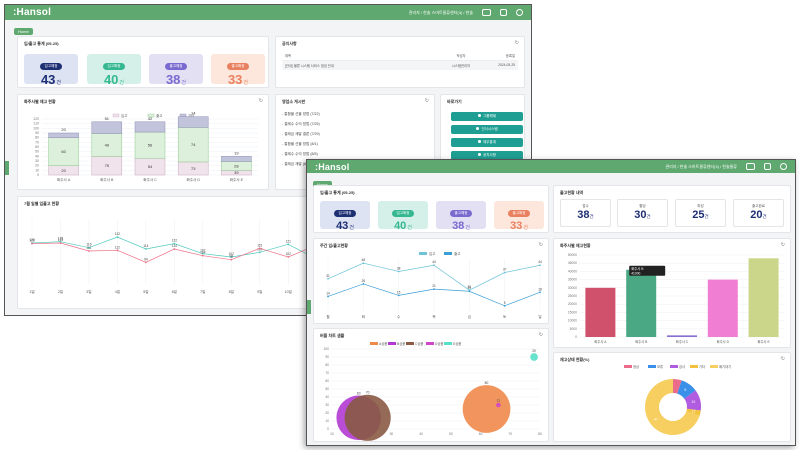  I want to click on data-label: 123, so click(61, 240).